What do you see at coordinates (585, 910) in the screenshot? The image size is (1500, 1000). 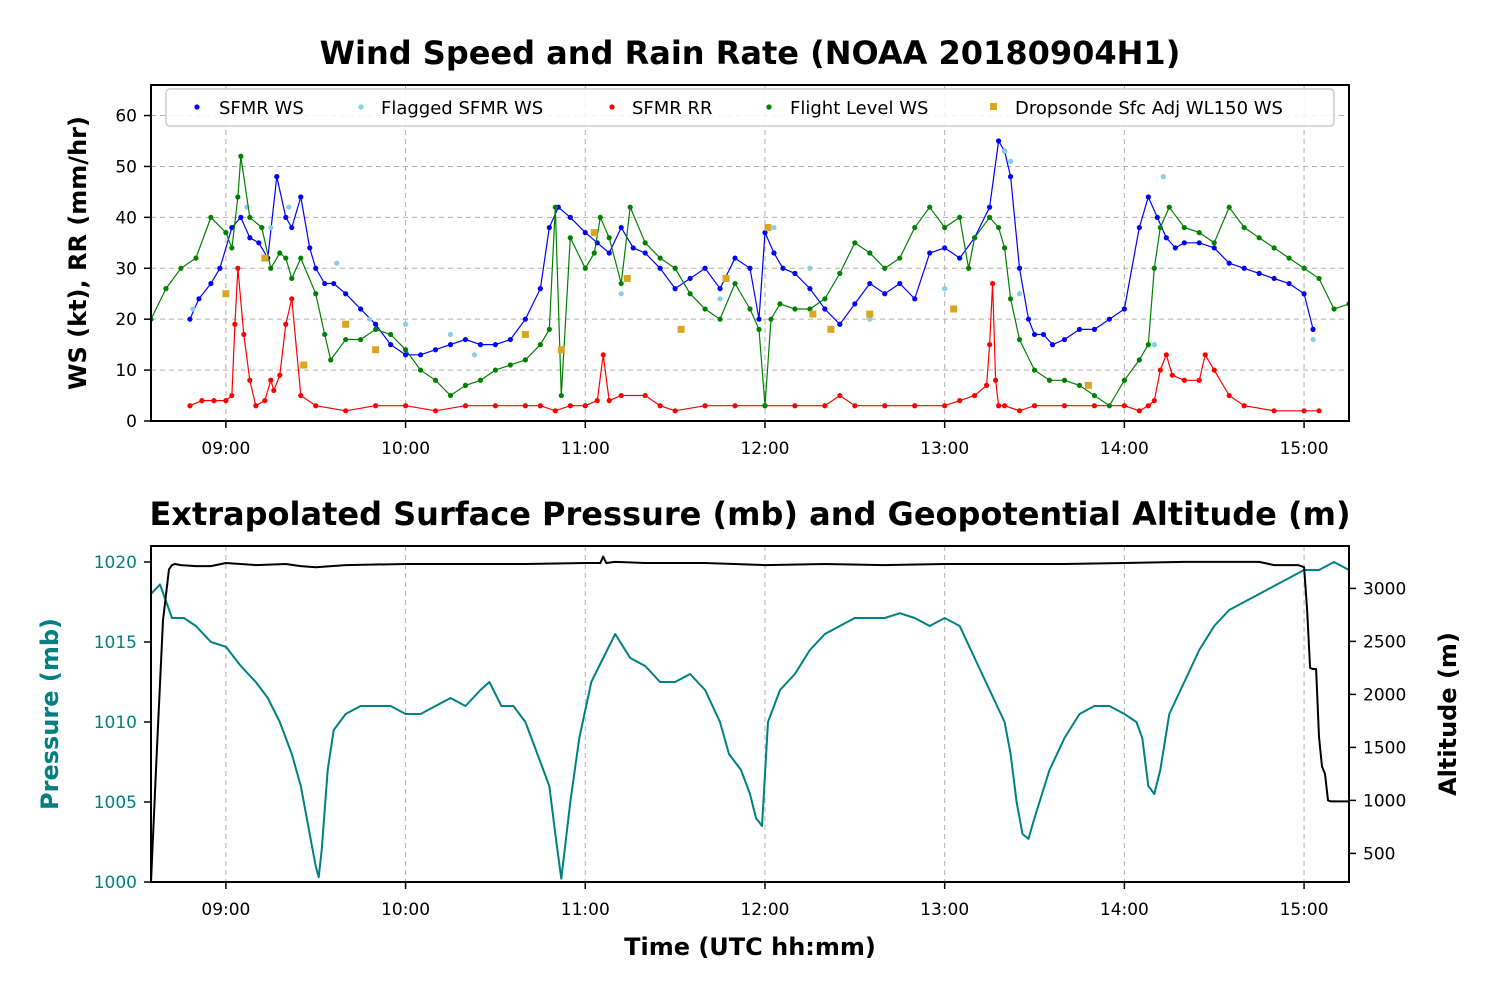 I see `bottom-x-tick-label: 11:00` at bounding box center [585, 910].